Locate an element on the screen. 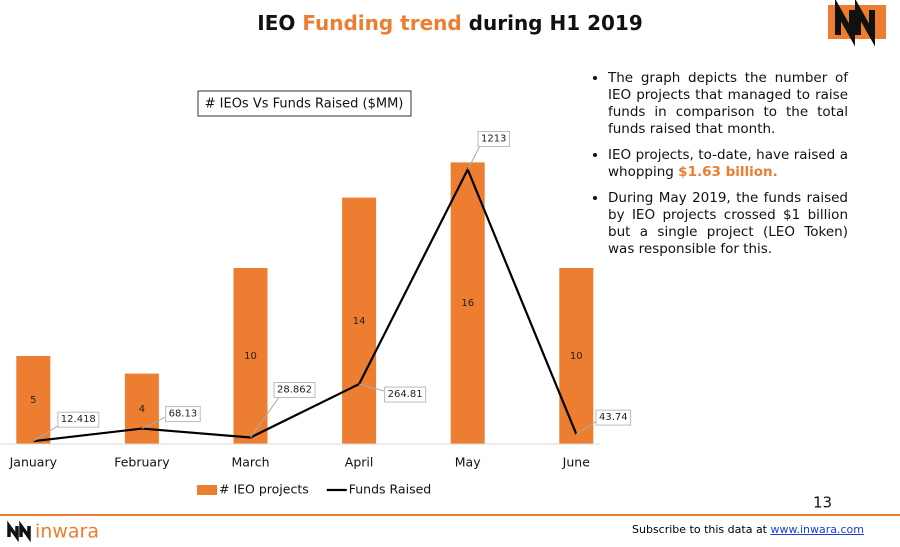 This screenshot has height=547, width=900. bullet-text: $1.63 billion. is located at coordinates (728, 172).